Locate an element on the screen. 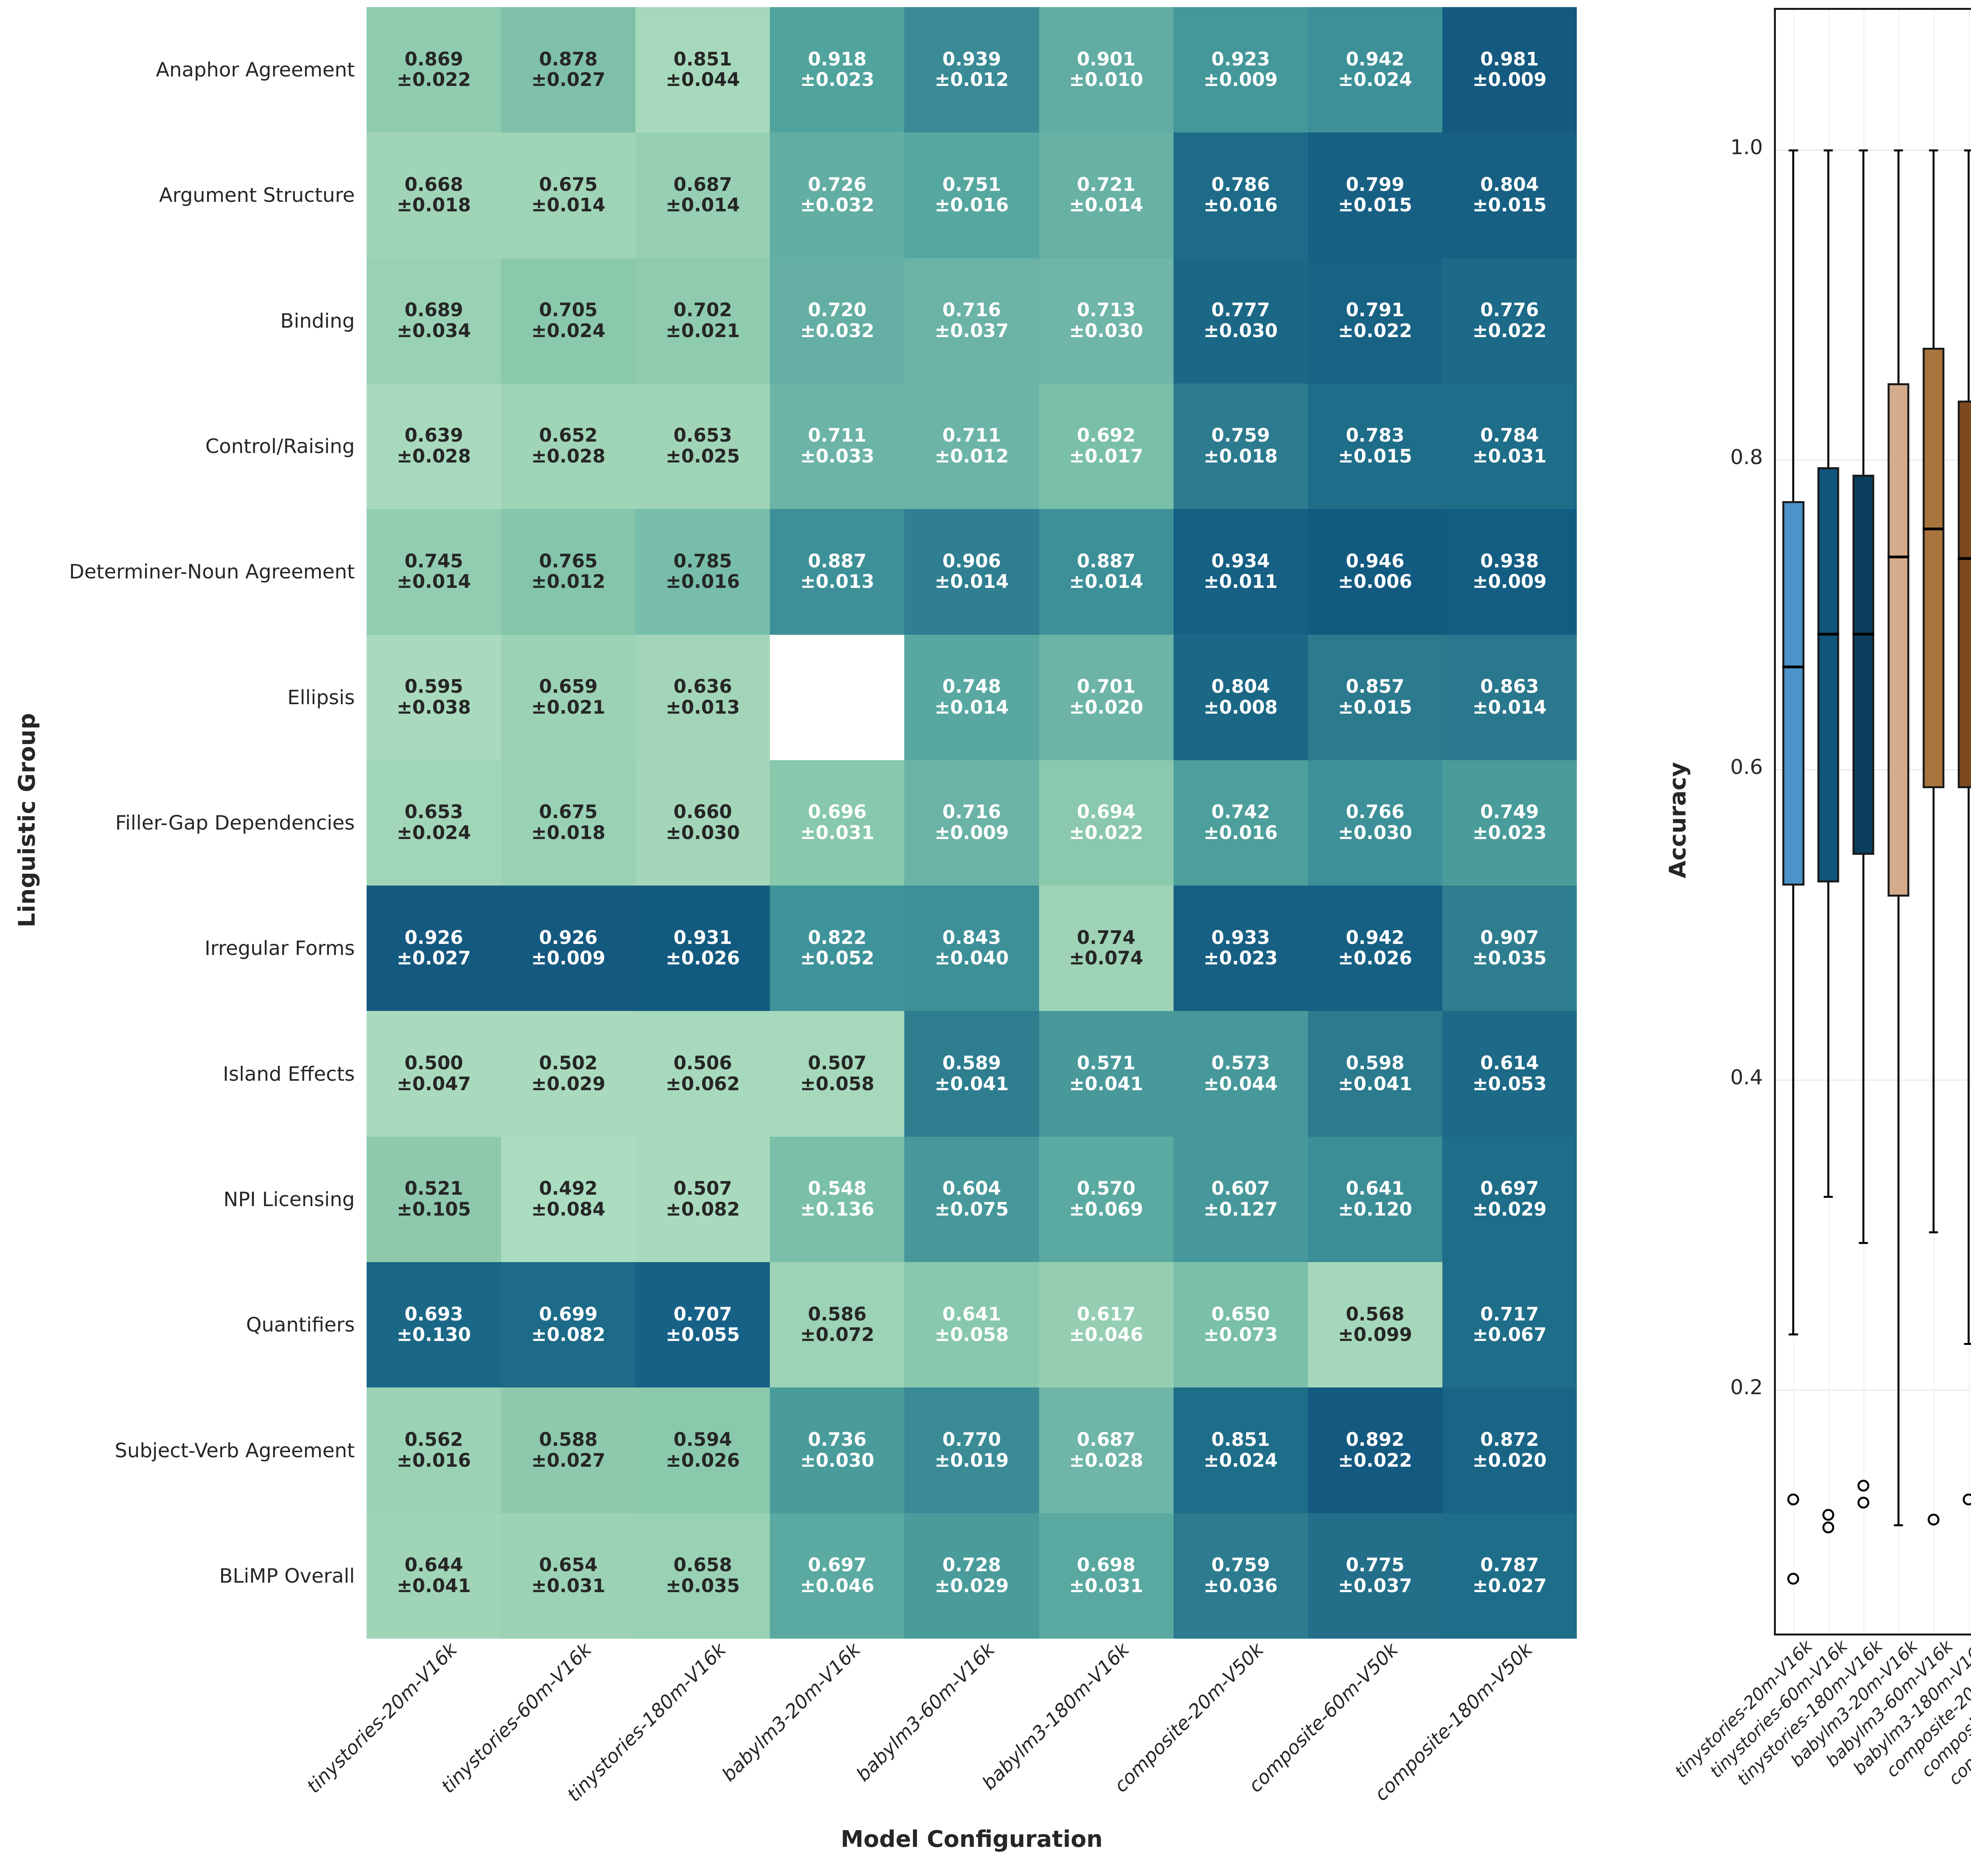 This screenshot has width=1971, height=1876. heatmap-cell-value: 0.783 is located at coordinates (1375, 436).